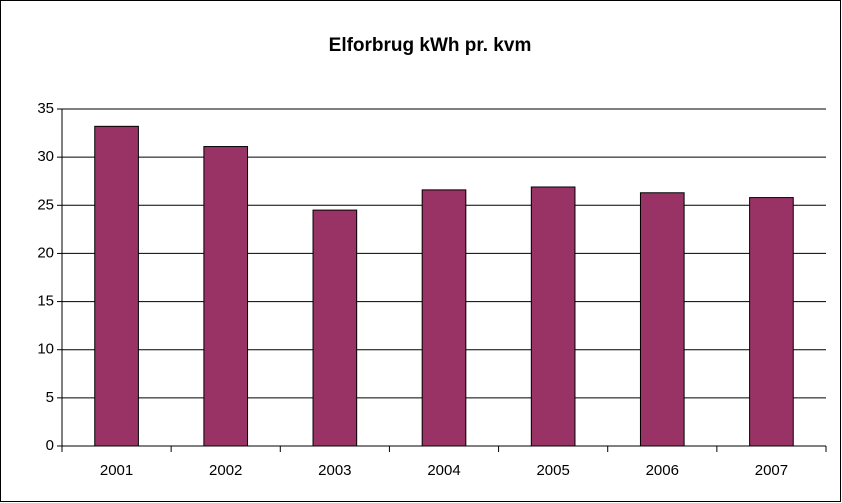  Describe the element at coordinates (45, 349) in the screenshot. I see `y-tick-label: 10` at that location.